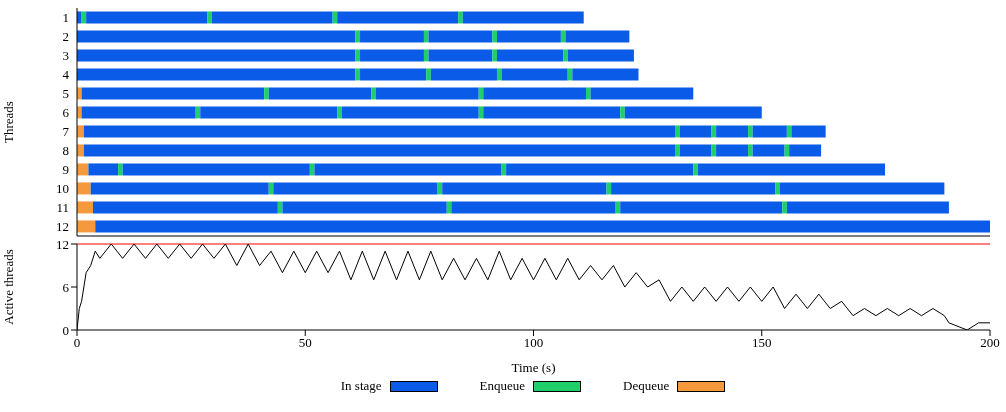 This screenshot has width=1006, height=412. What do you see at coordinates (361, 386) in the screenshot?
I see `legend-label: In stage` at bounding box center [361, 386].